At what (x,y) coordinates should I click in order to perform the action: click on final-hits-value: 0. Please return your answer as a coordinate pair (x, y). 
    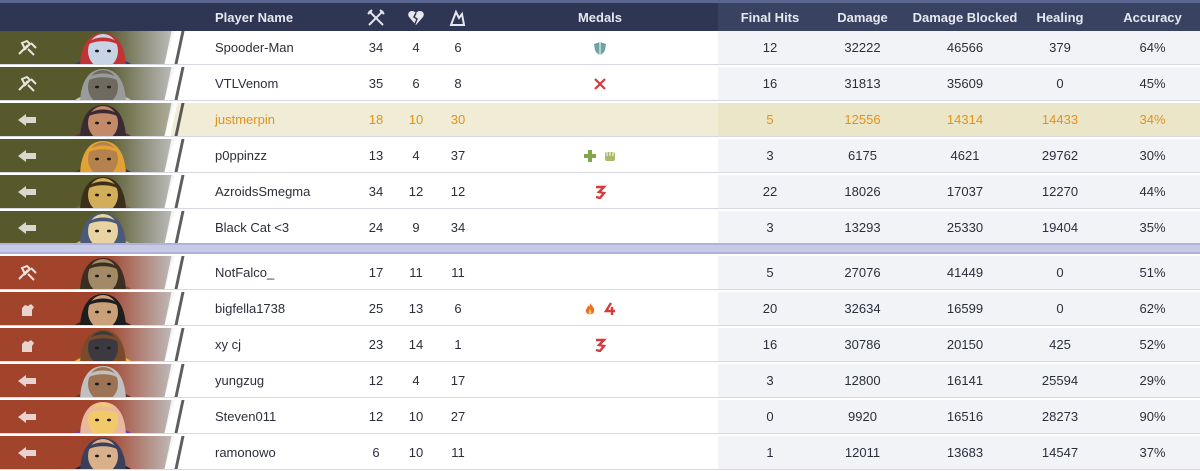
    Looking at the image, I should click on (770, 416).